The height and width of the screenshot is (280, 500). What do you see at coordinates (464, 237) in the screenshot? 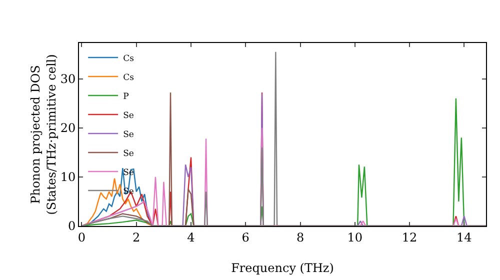
I see `x-tick-label: 14` at bounding box center [464, 237].